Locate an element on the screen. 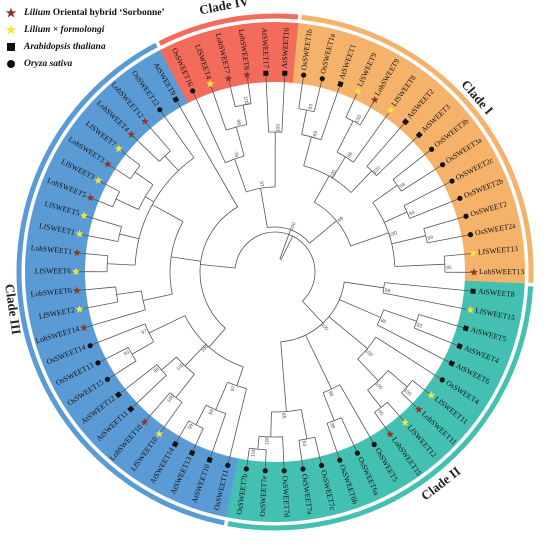  leaf-label: OsSWEET7e is located at coordinates (263, 496).